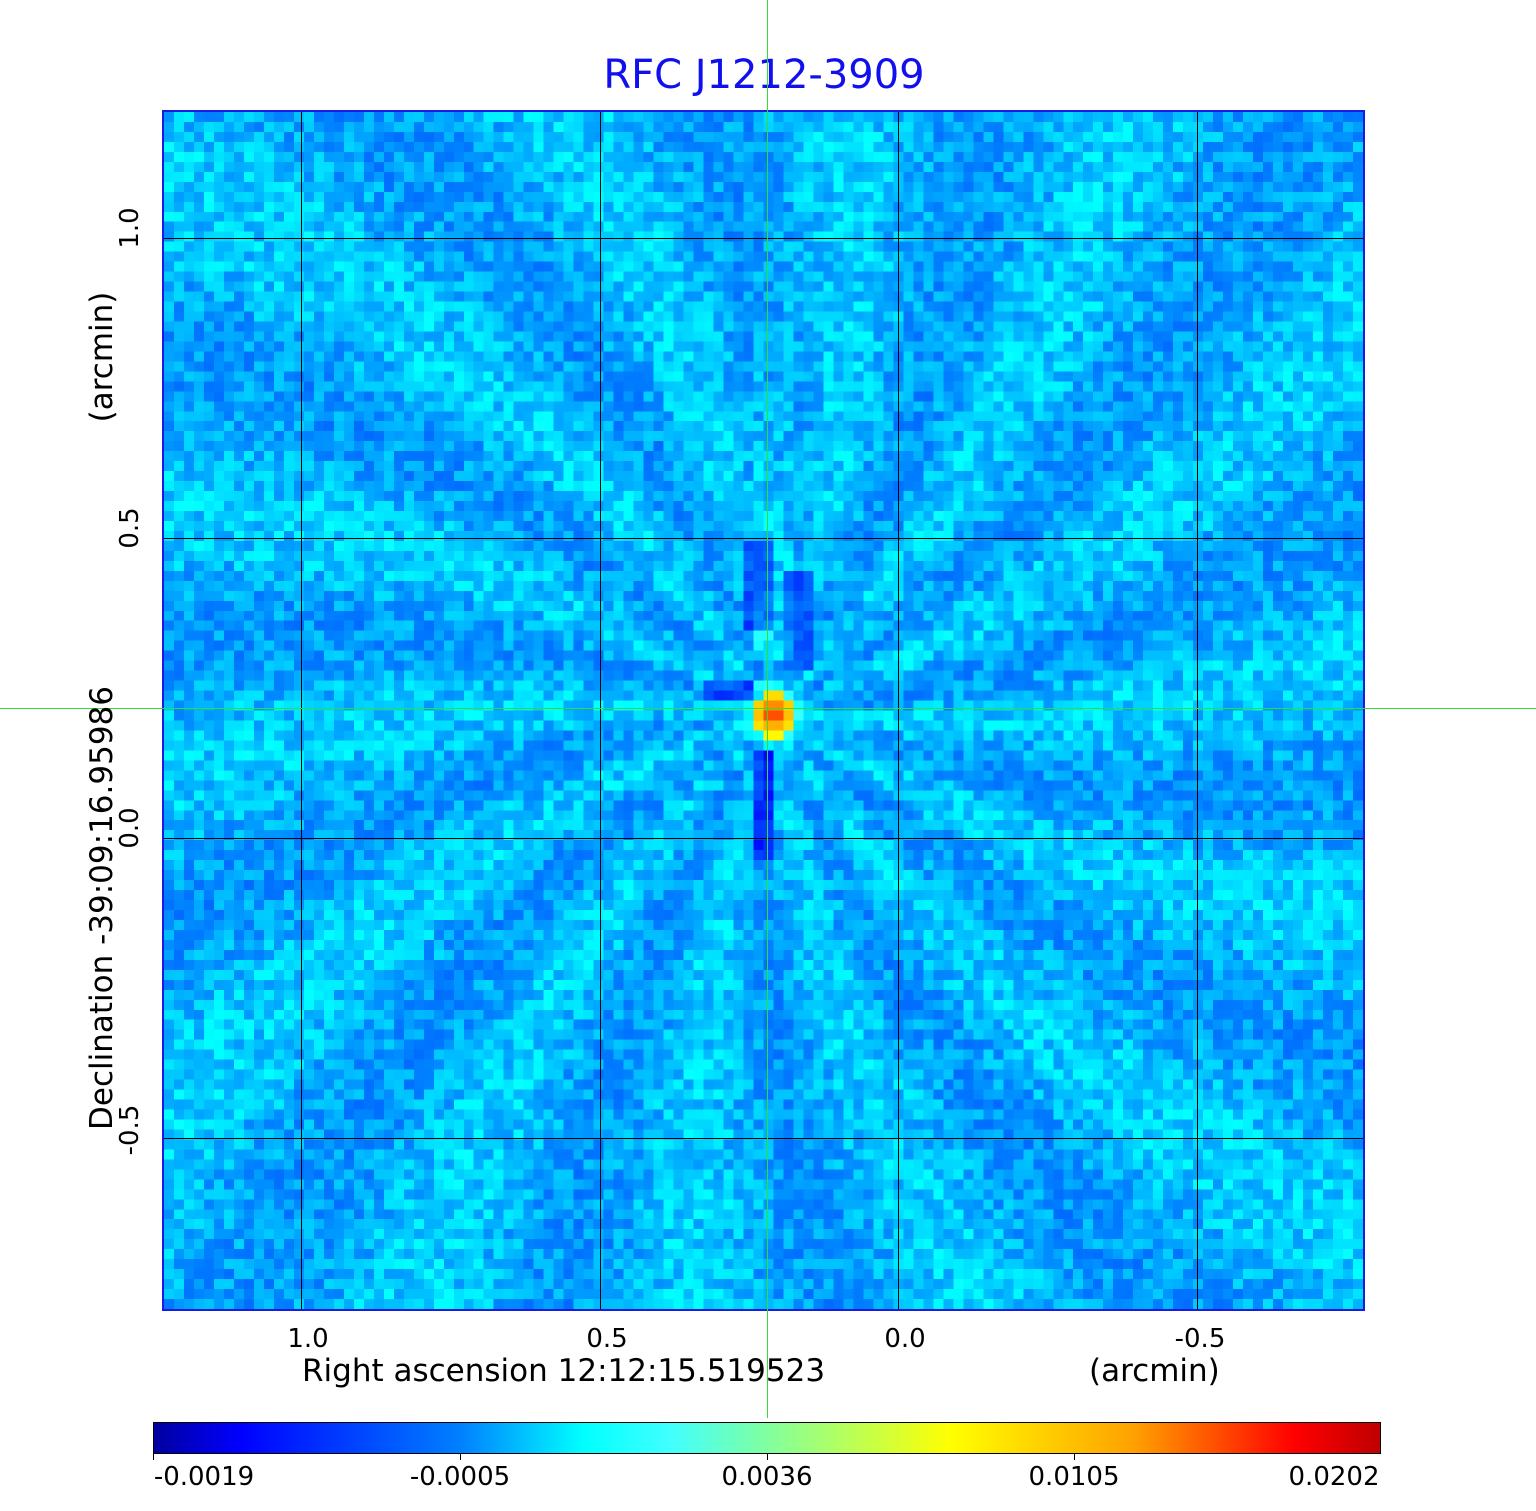 This screenshot has width=1536, height=1511. I want to click on colorbar-tick-label: 0.0105, so click(1074, 1477).